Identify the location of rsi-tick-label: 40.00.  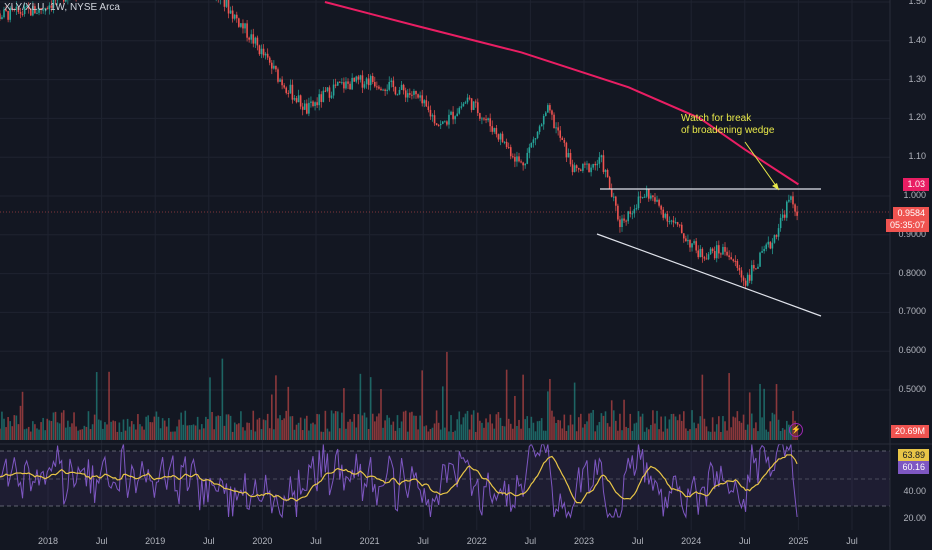
(914, 491).